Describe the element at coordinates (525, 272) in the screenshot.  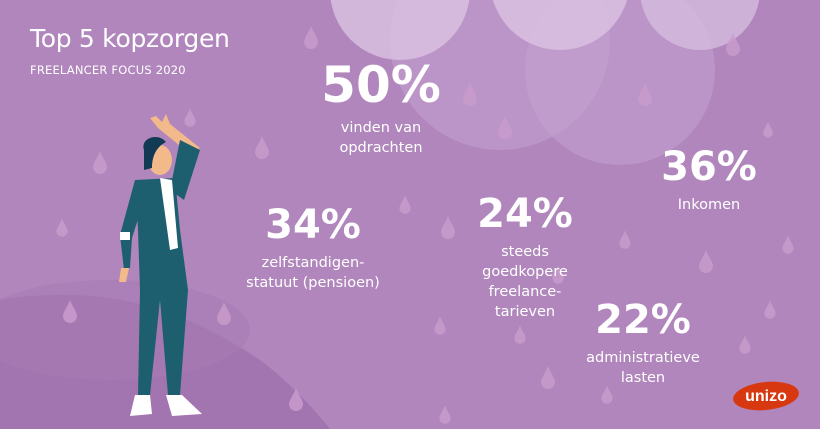
I see `stat-label: goedkopere` at that location.